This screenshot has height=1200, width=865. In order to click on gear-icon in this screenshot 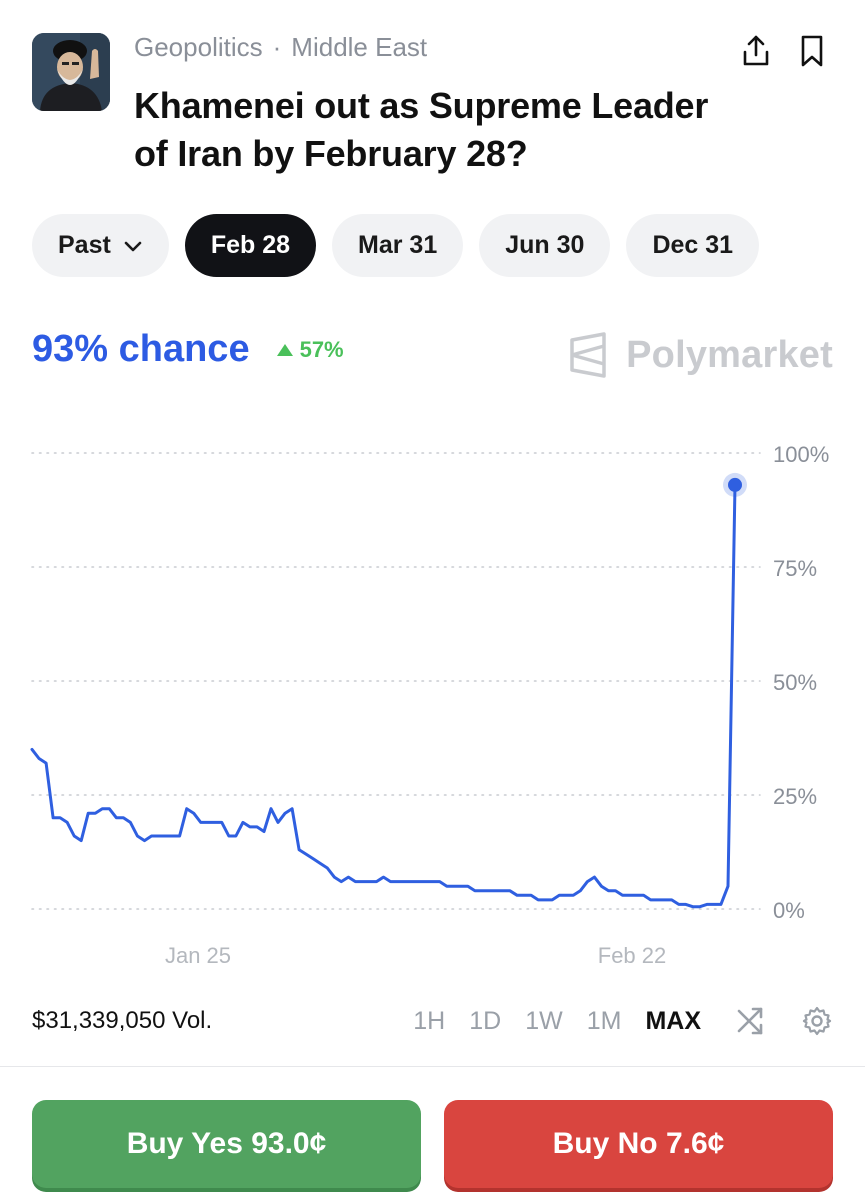, I will do `click(817, 1021)`.